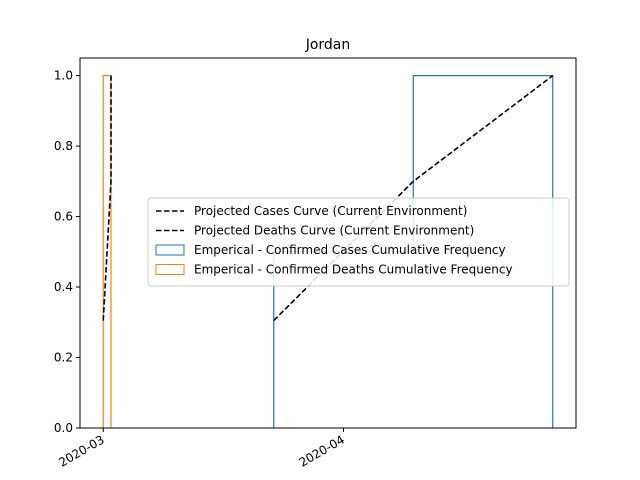 The image size is (640, 480). I want to click on x-axis: 2020-03 2020-04, so click(201, 449).